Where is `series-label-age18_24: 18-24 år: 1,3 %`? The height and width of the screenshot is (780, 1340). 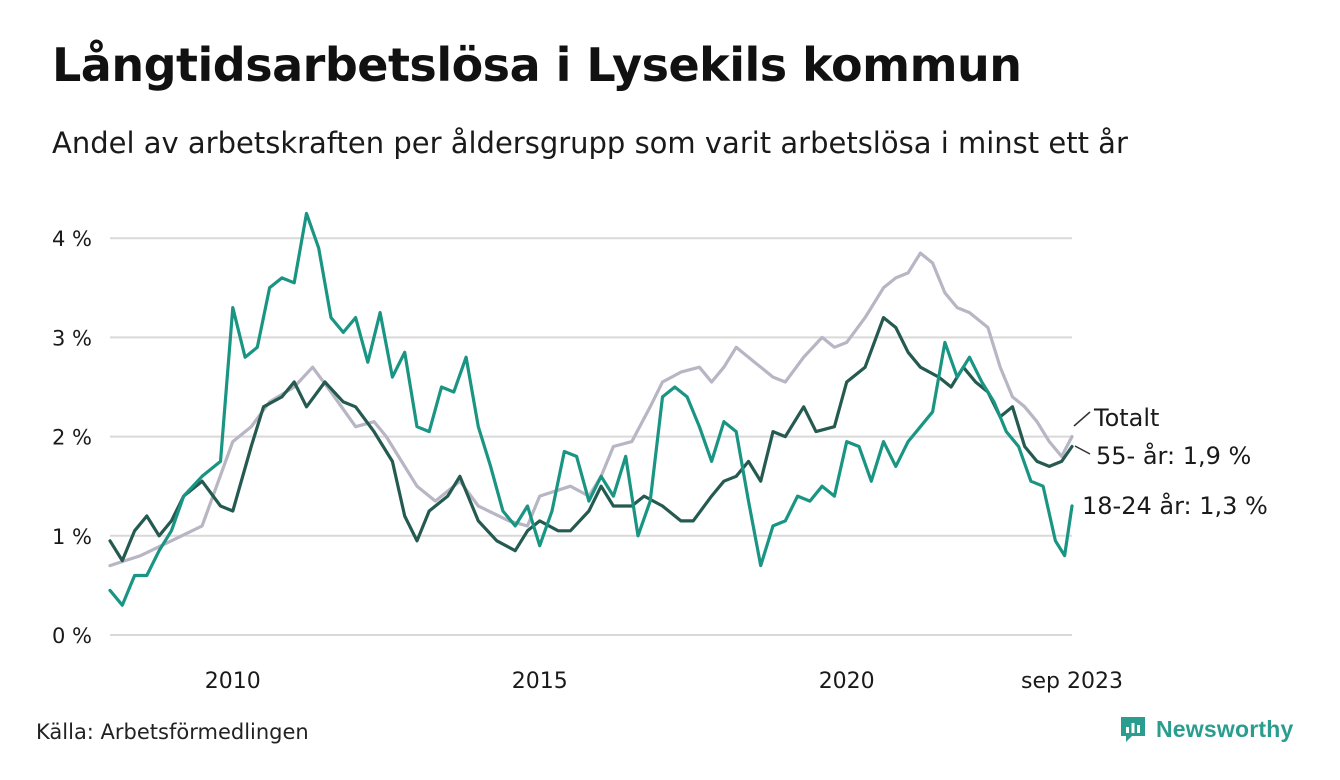
series-label-age18_24: 18-24 år: 1,3 % is located at coordinates (1175, 505).